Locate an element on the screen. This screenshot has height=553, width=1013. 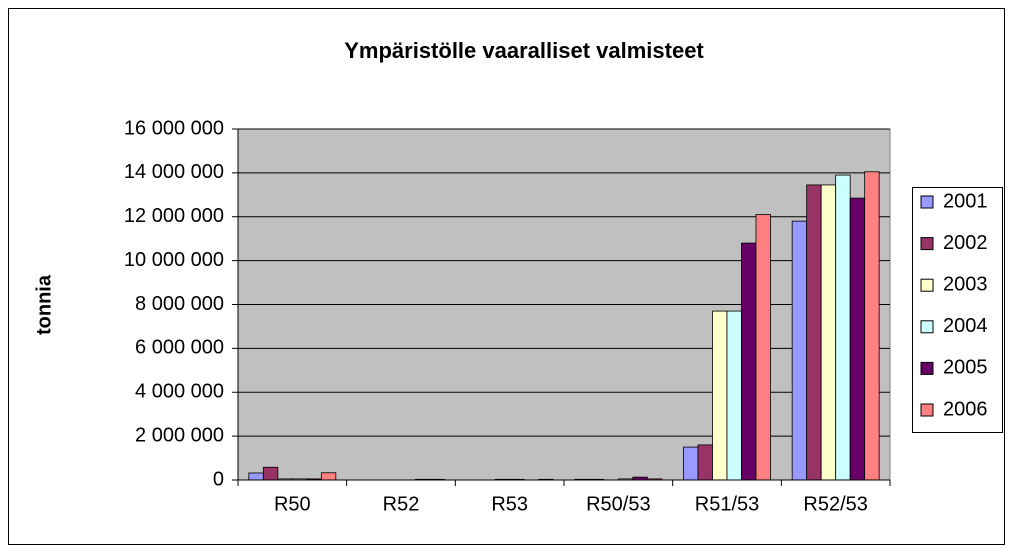
y-tick-label: 12 000 000 is located at coordinates (174, 216).